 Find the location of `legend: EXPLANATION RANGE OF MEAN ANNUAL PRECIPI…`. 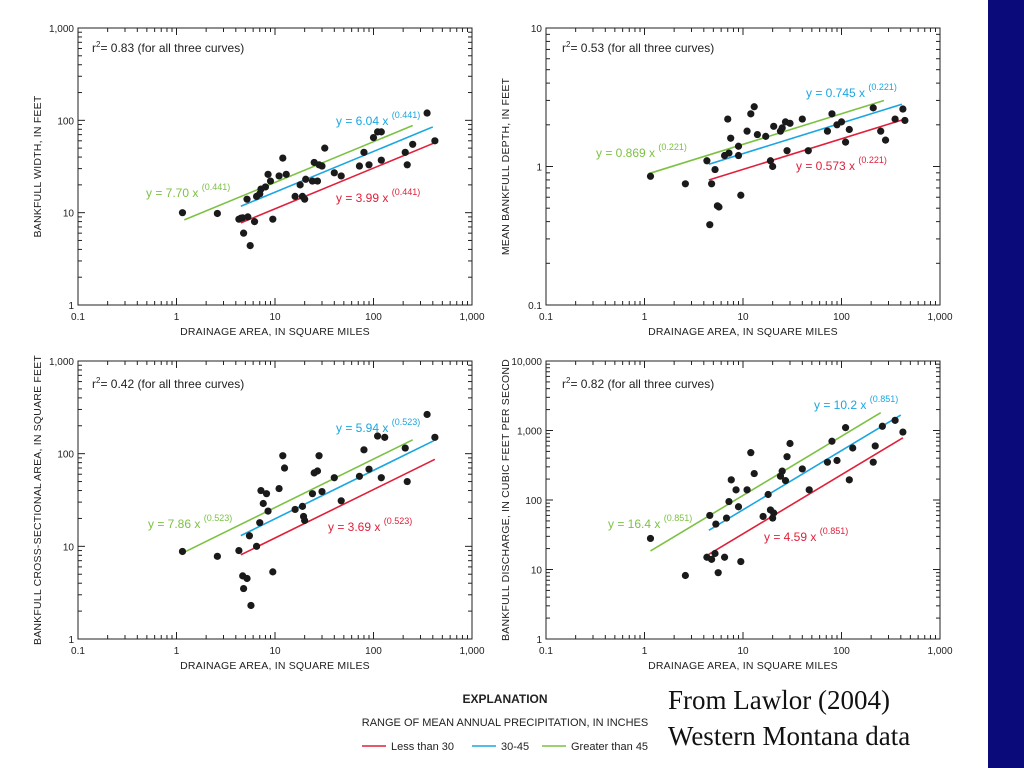

legend: EXPLANATION RANGE OF MEAN ANNUAL PRECIPI… is located at coordinates (505, 722).